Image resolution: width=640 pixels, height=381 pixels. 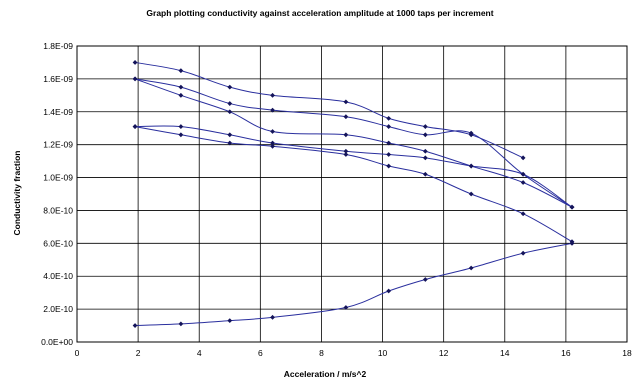 I want to click on x-tick-label: 6, so click(x=260, y=353).